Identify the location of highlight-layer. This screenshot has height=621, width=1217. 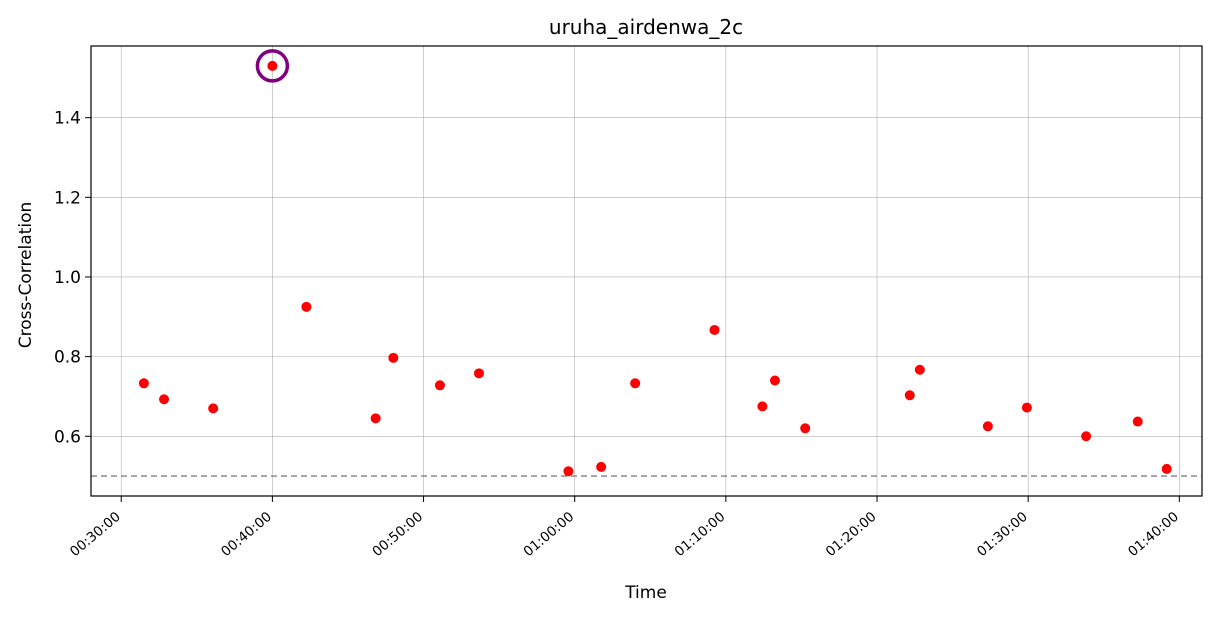
(272, 66).